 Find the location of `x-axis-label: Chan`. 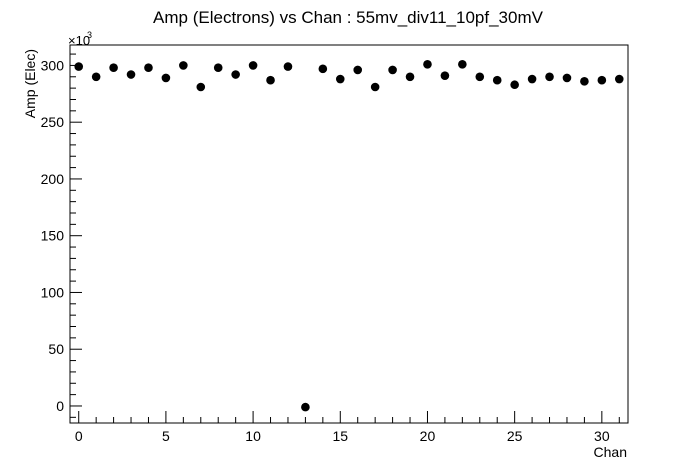

x-axis-label: Chan is located at coordinates (610, 452).